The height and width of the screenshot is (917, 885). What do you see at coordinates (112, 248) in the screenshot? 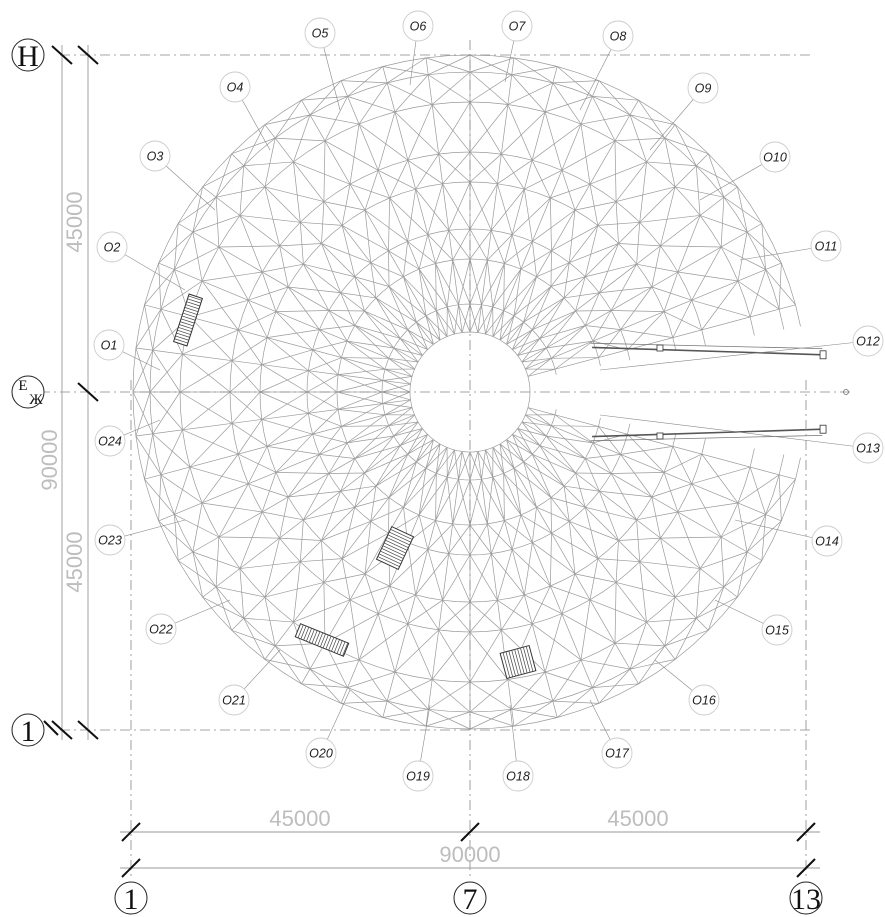
I see `callout-label: О2` at bounding box center [112, 248].